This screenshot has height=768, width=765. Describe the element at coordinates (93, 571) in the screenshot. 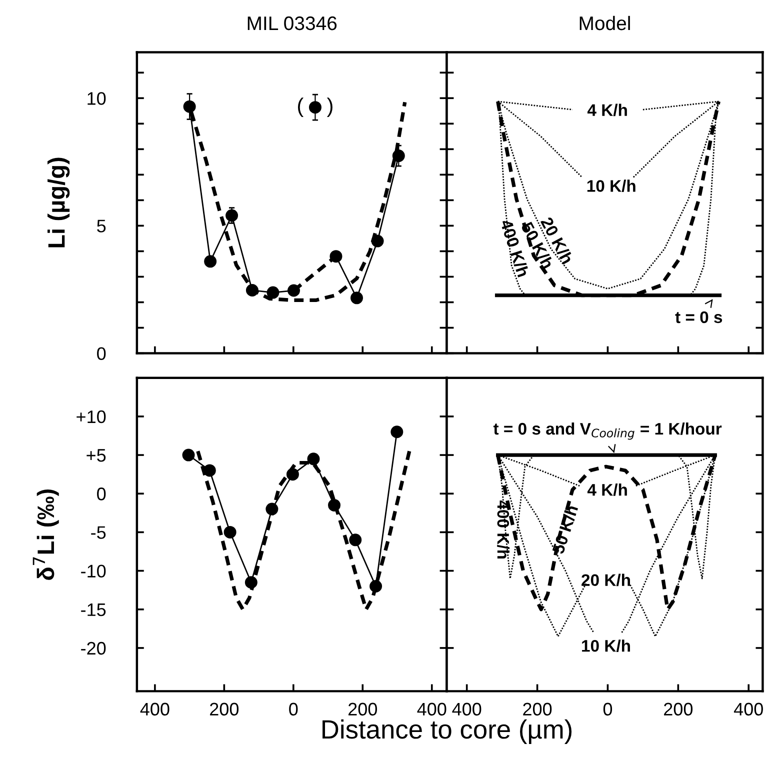

I see `y-tick-label: -10` at that location.